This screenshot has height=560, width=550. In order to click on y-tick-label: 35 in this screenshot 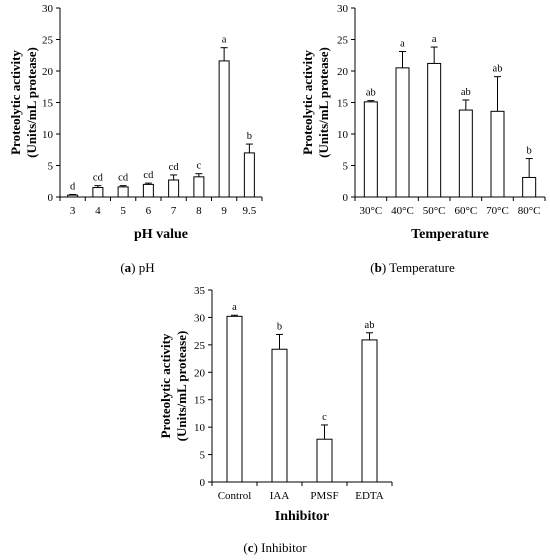, I will do `click(200, 291)`.